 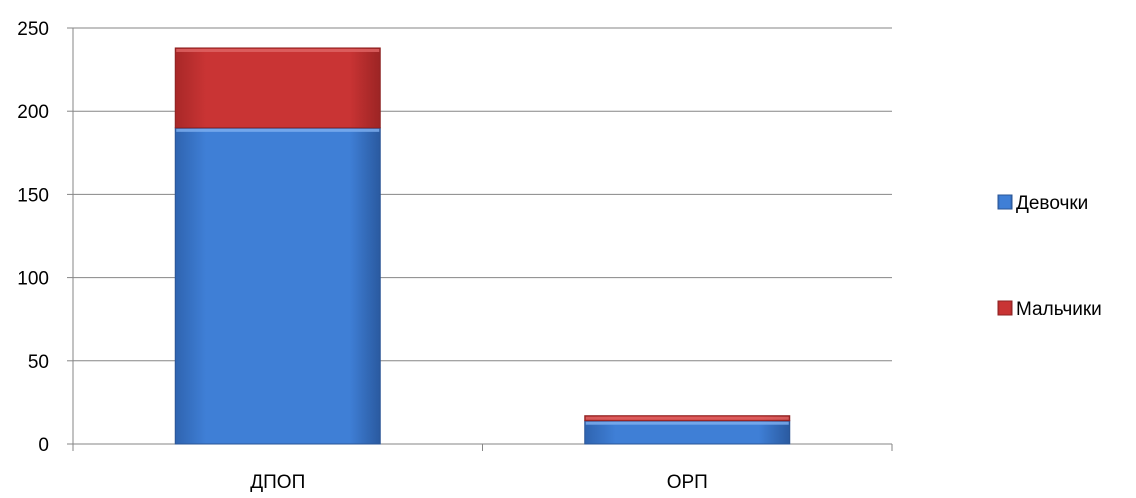 What do you see at coordinates (1049, 256) in the screenshot?
I see `legend: Девочки Мальчики` at bounding box center [1049, 256].